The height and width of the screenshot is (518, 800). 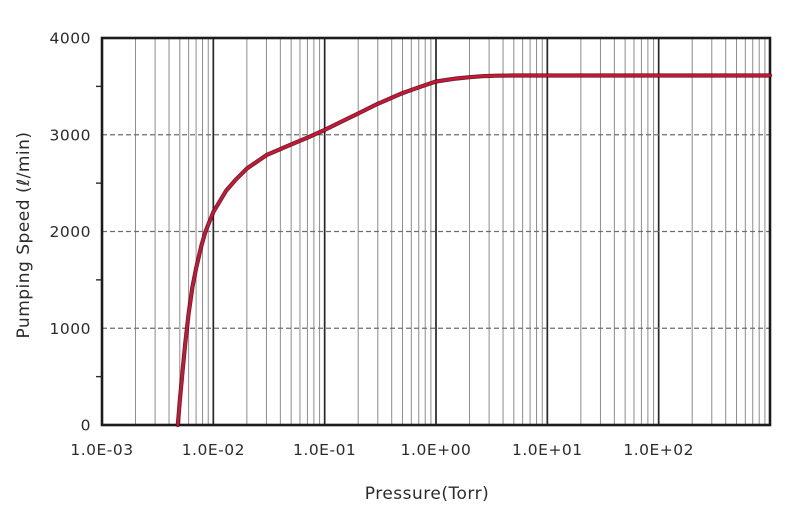 What do you see at coordinates (70, 135) in the screenshot?
I see `y-tick-label: 3000` at bounding box center [70, 135].